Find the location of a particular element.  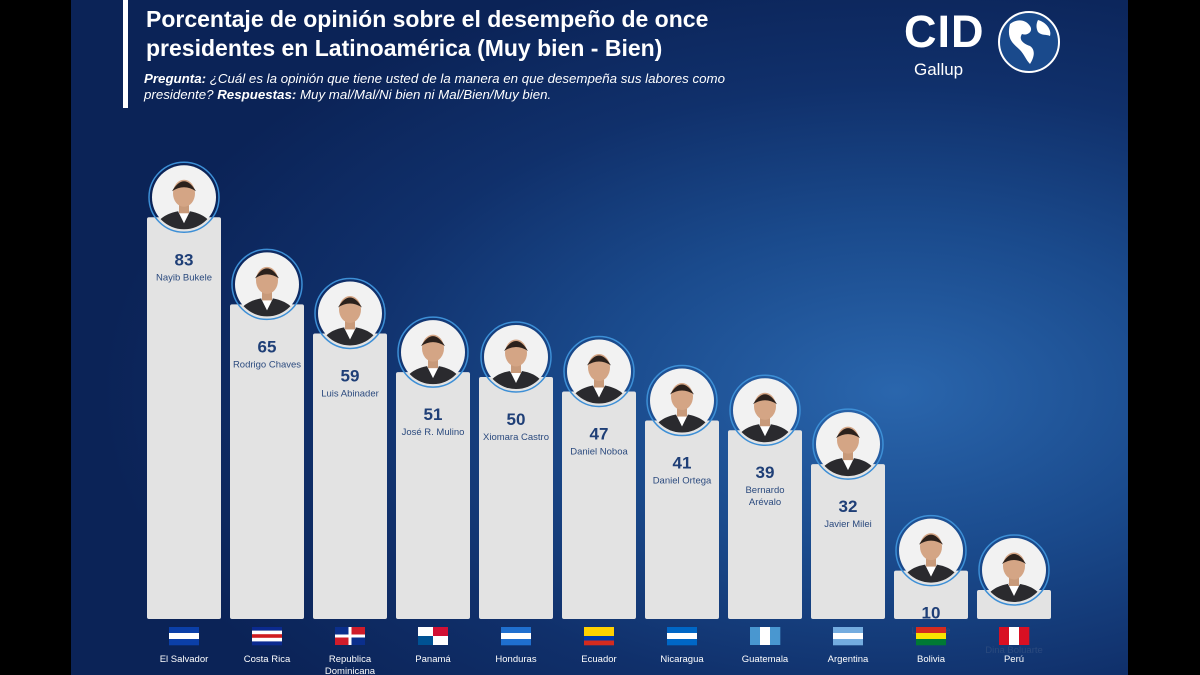

flag-honduras-icon is located at coordinates (516, 636).